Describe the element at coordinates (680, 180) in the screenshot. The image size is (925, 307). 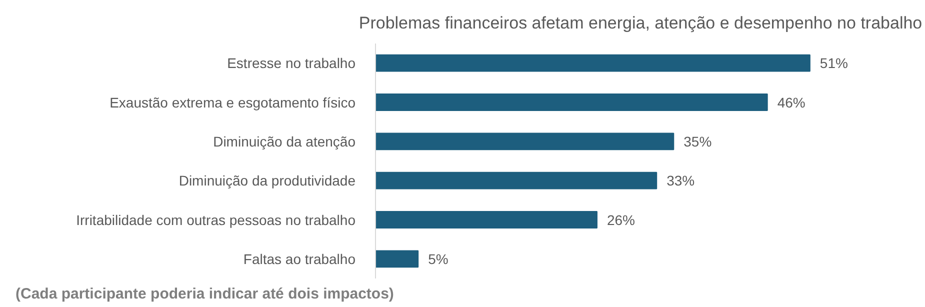
I see `data-label: 33%` at that location.